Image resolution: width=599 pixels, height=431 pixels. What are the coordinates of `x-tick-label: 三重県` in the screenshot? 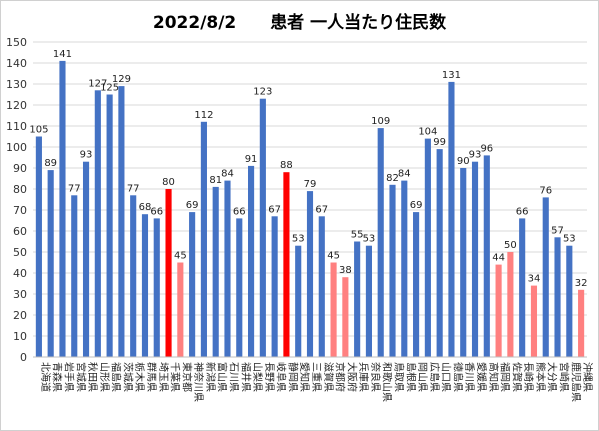 It's located at (316, 377).